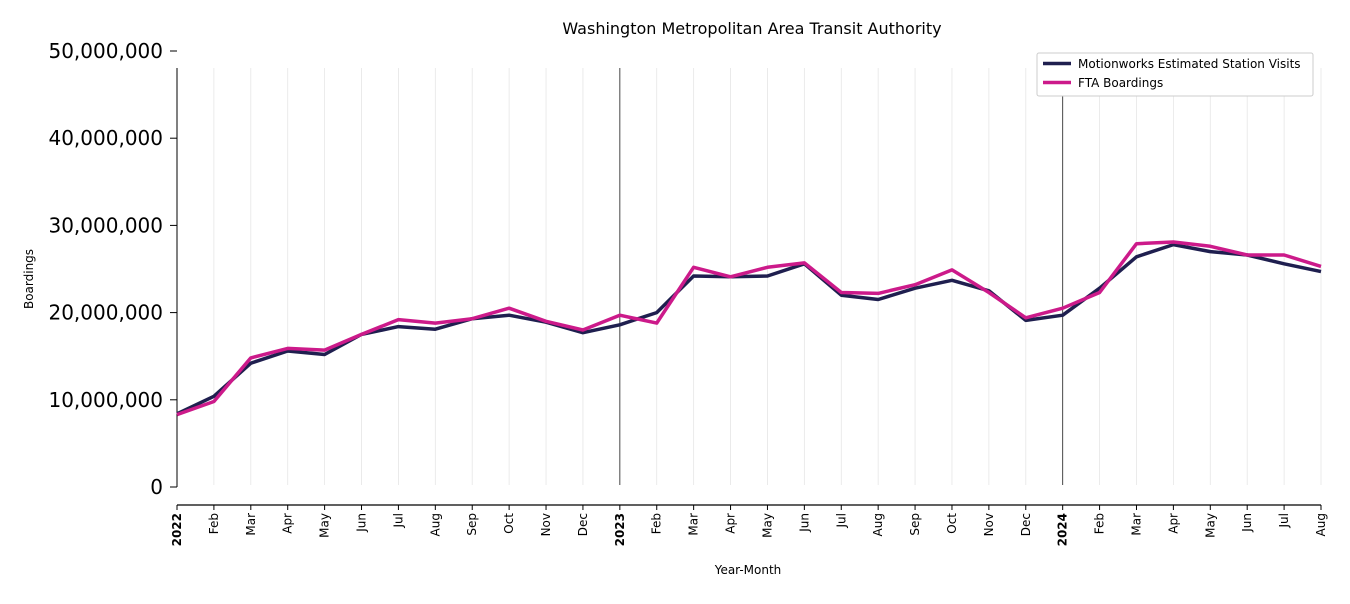 The width and height of the screenshot is (1350, 604). I want to click on y-tick-label: 30,000,000, so click(105, 225).